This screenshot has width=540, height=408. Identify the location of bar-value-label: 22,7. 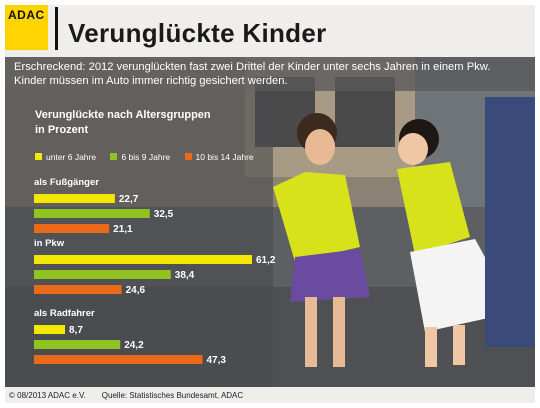
(129, 199).